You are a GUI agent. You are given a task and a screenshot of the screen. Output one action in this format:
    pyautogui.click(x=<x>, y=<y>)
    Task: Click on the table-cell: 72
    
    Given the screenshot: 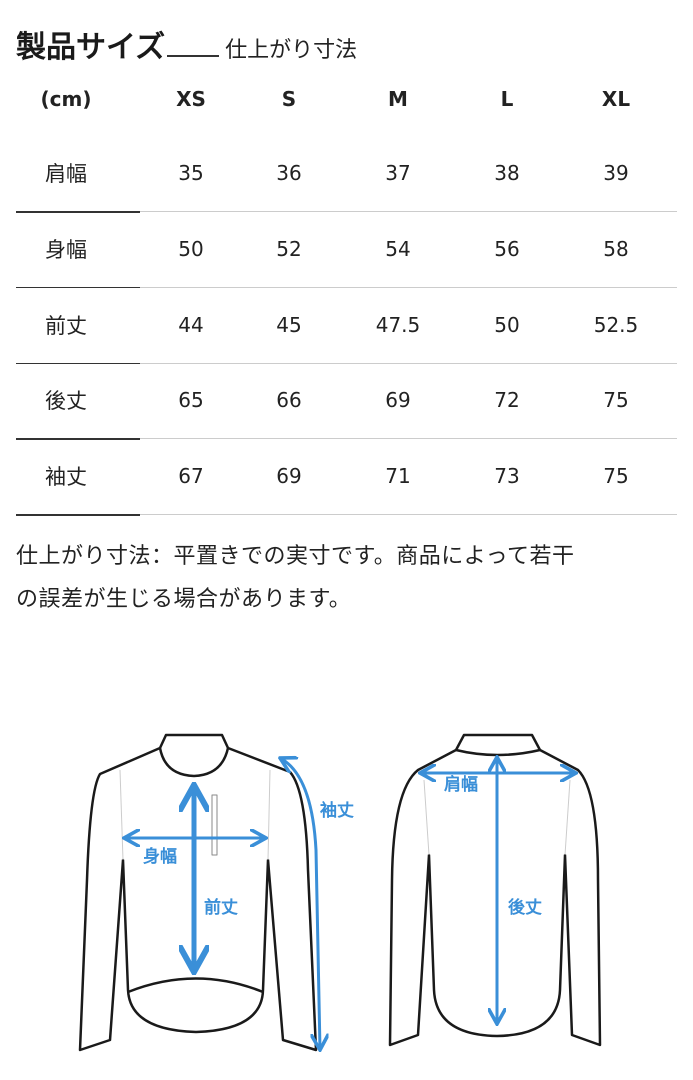 What is the action you would take?
    pyautogui.click(x=507, y=400)
    